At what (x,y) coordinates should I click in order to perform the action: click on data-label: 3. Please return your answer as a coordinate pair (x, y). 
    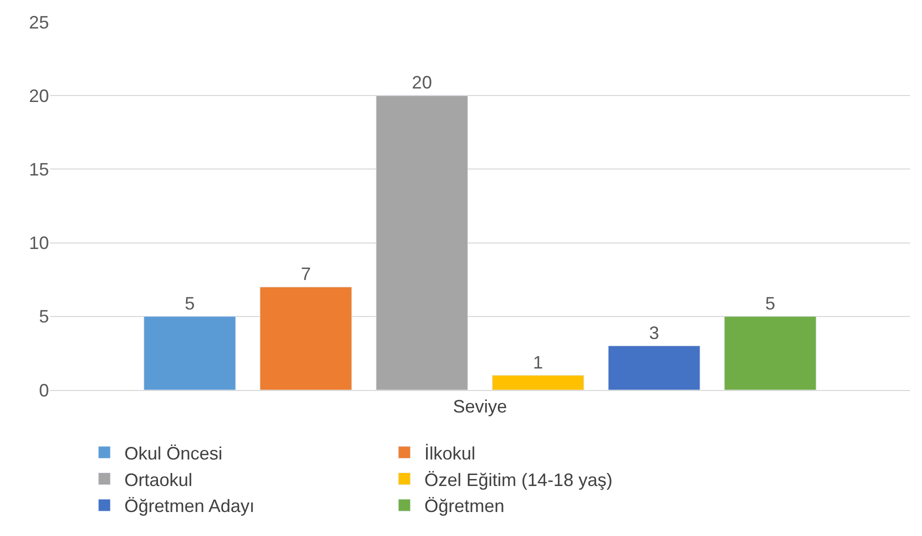
    Looking at the image, I should click on (654, 332).